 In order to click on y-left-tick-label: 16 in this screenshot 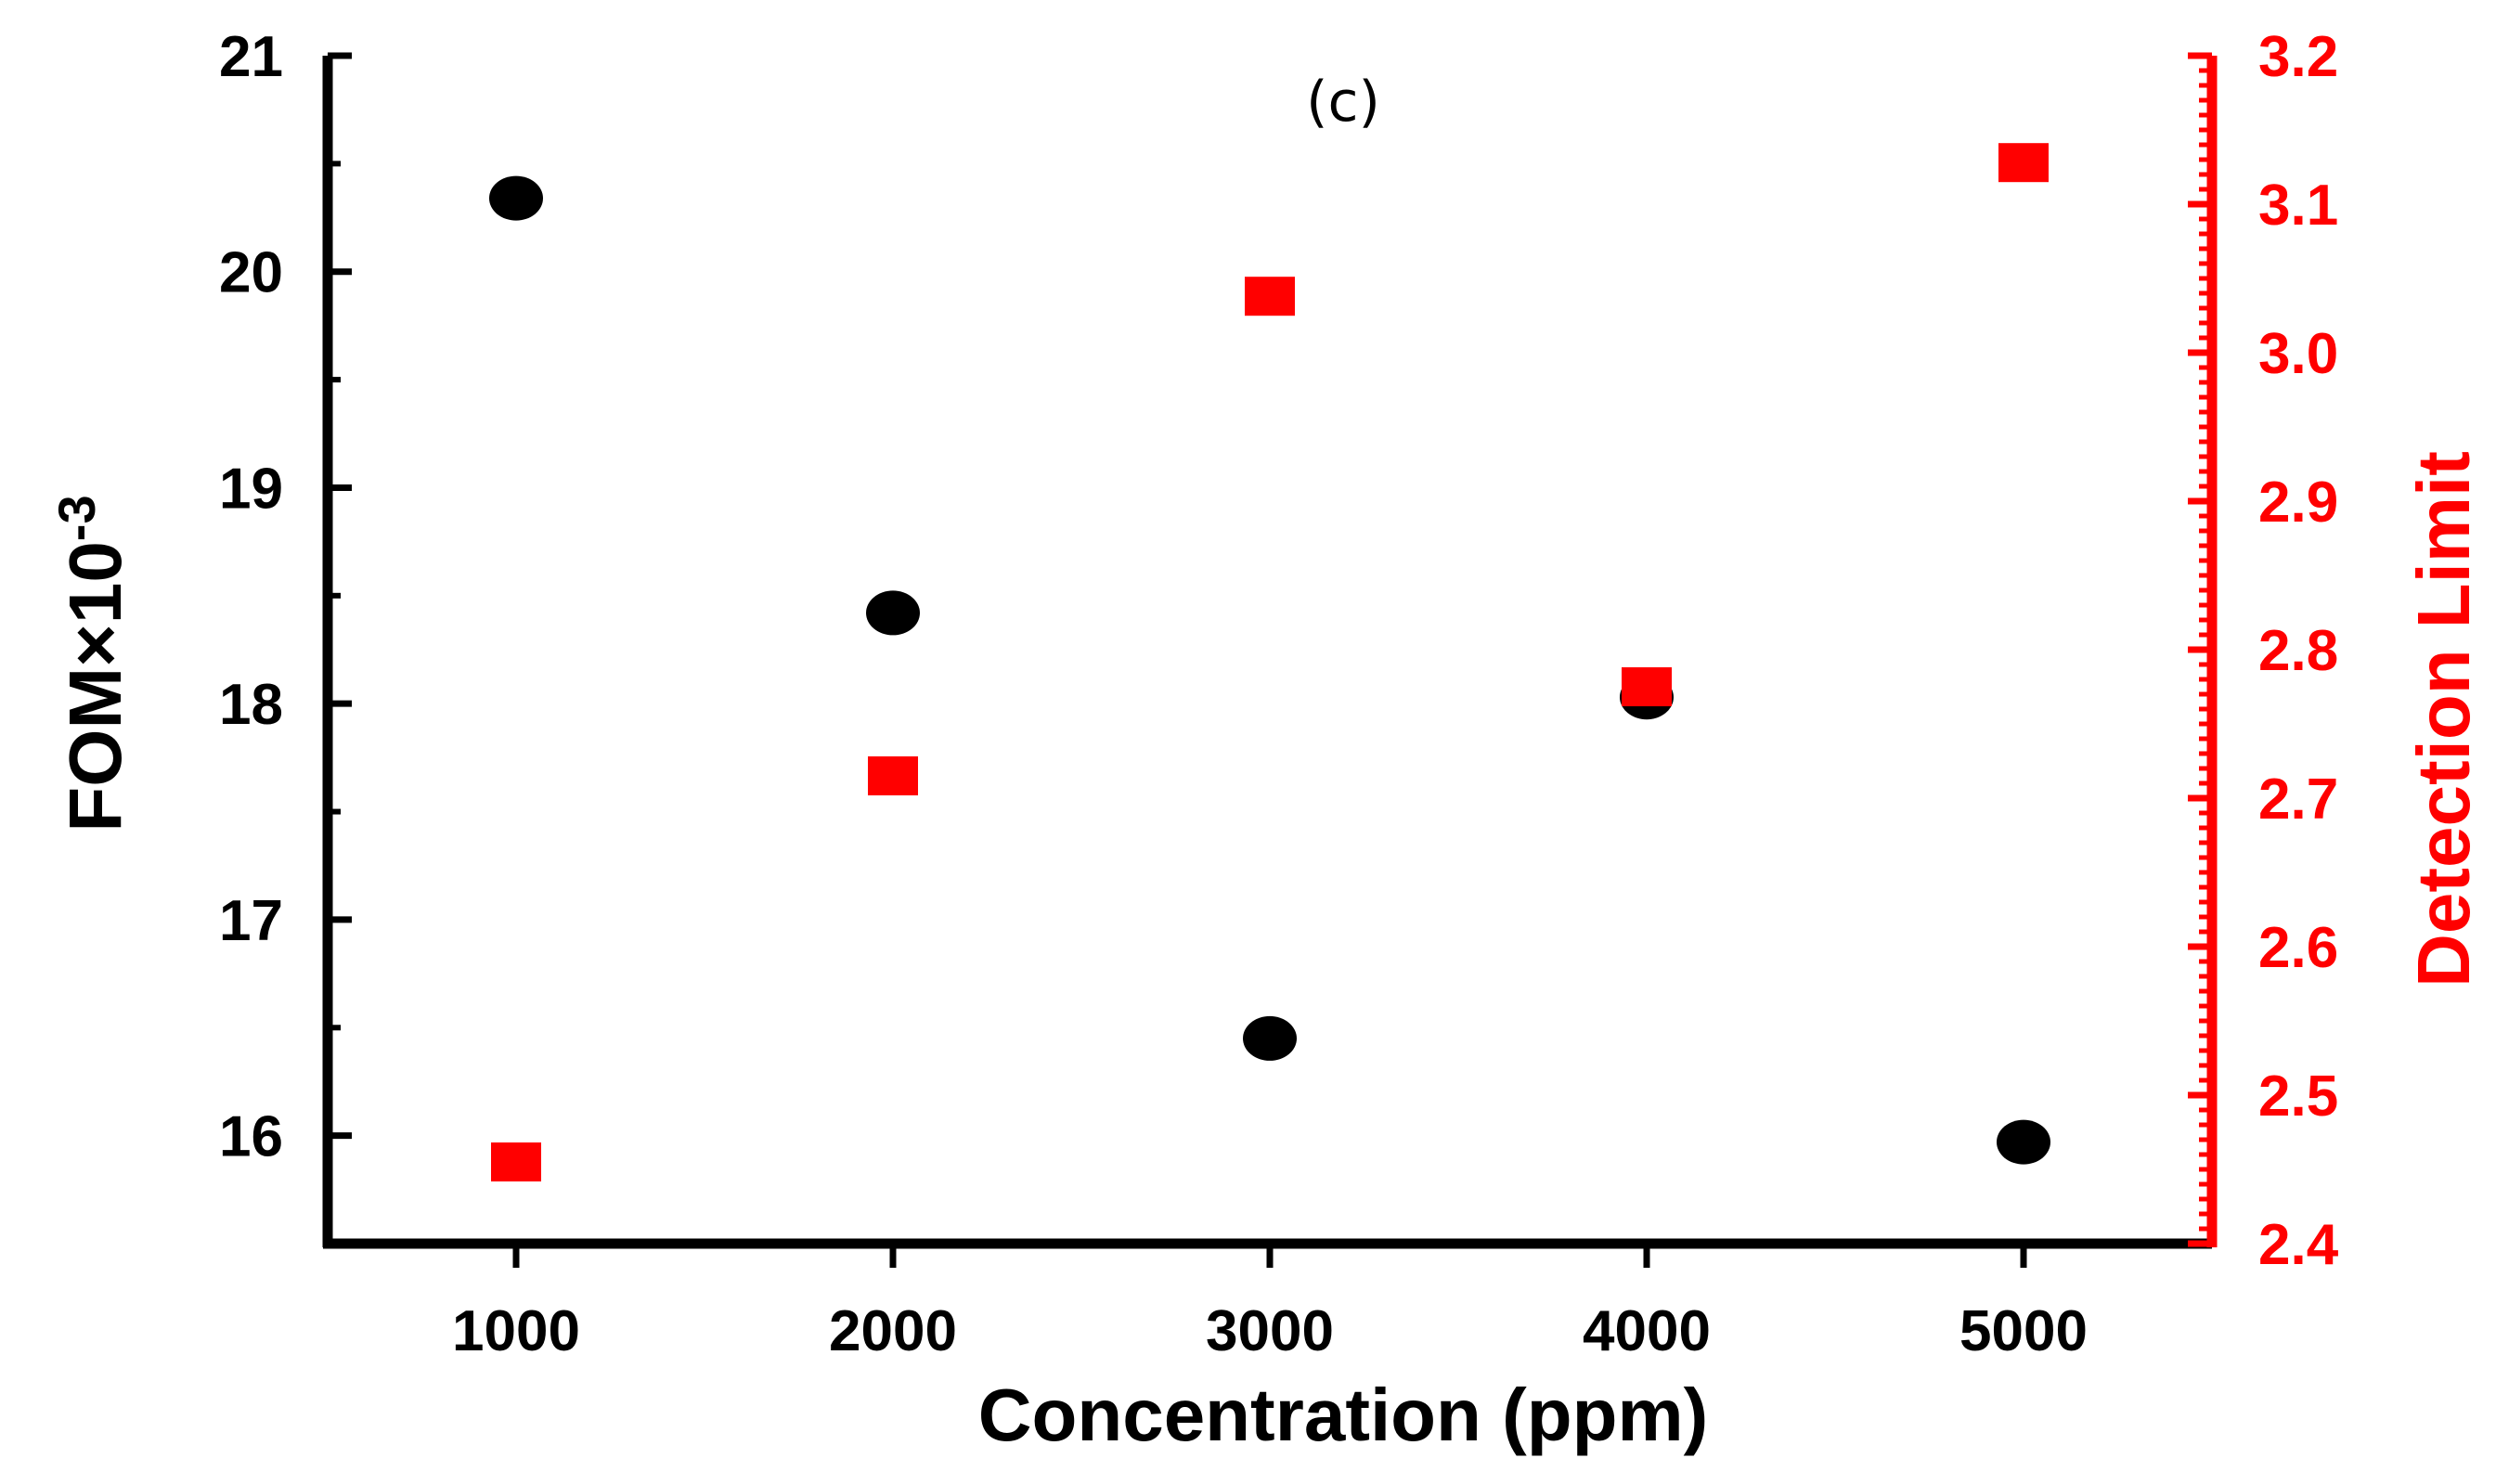, I will do `click(251, 1137)`.